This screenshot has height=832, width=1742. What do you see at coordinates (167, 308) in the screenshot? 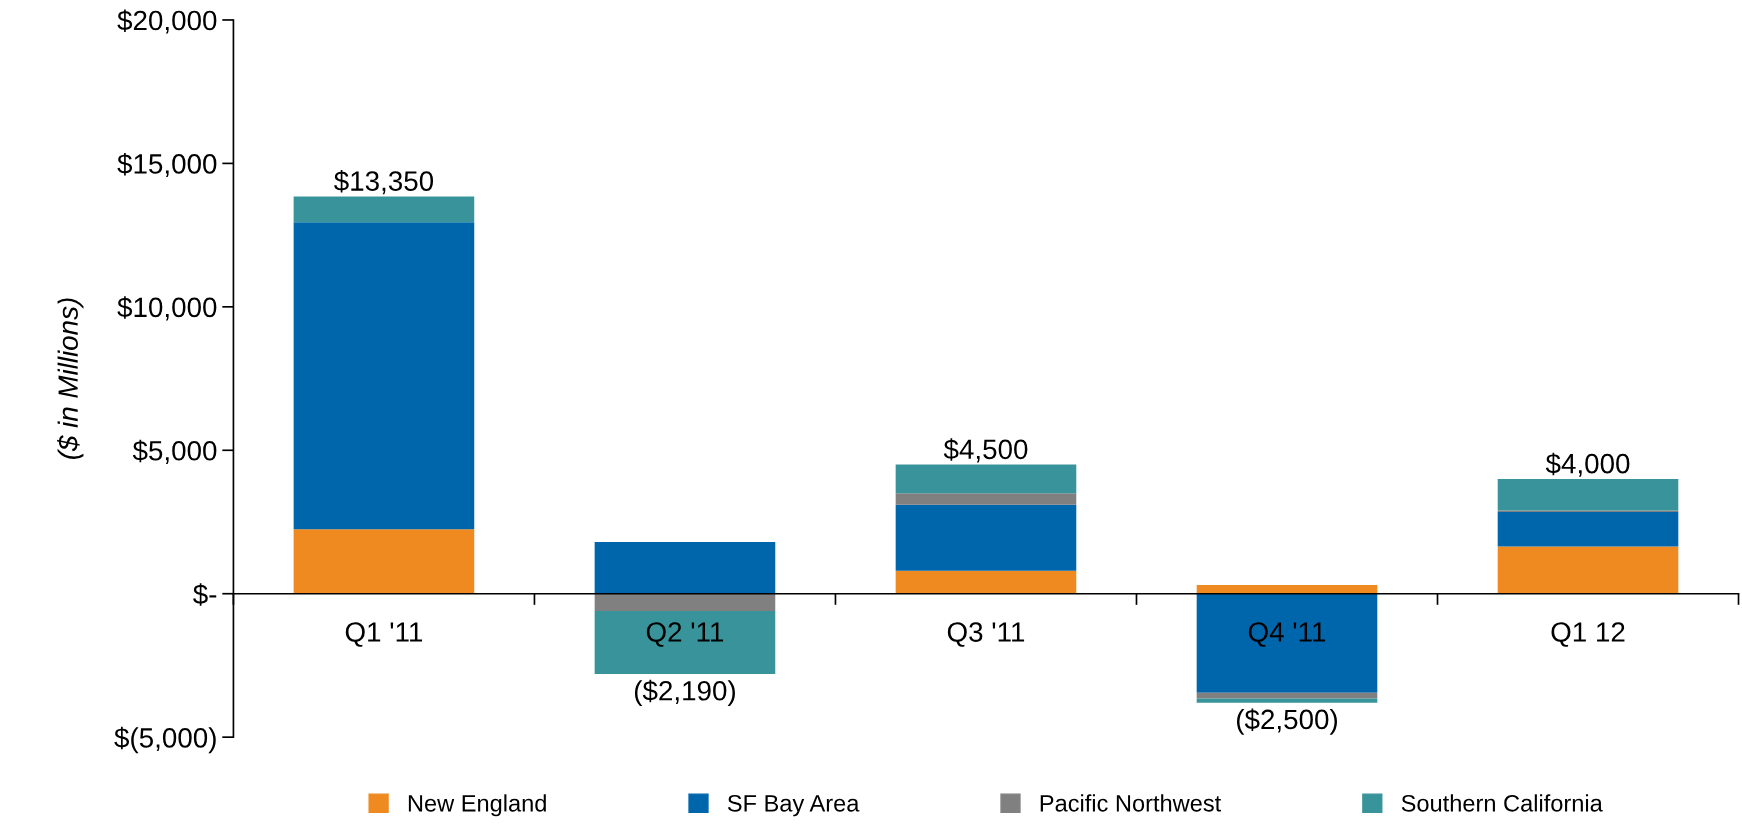
I see `y-tick-label: $10,000` at bounding box center [167, 308].